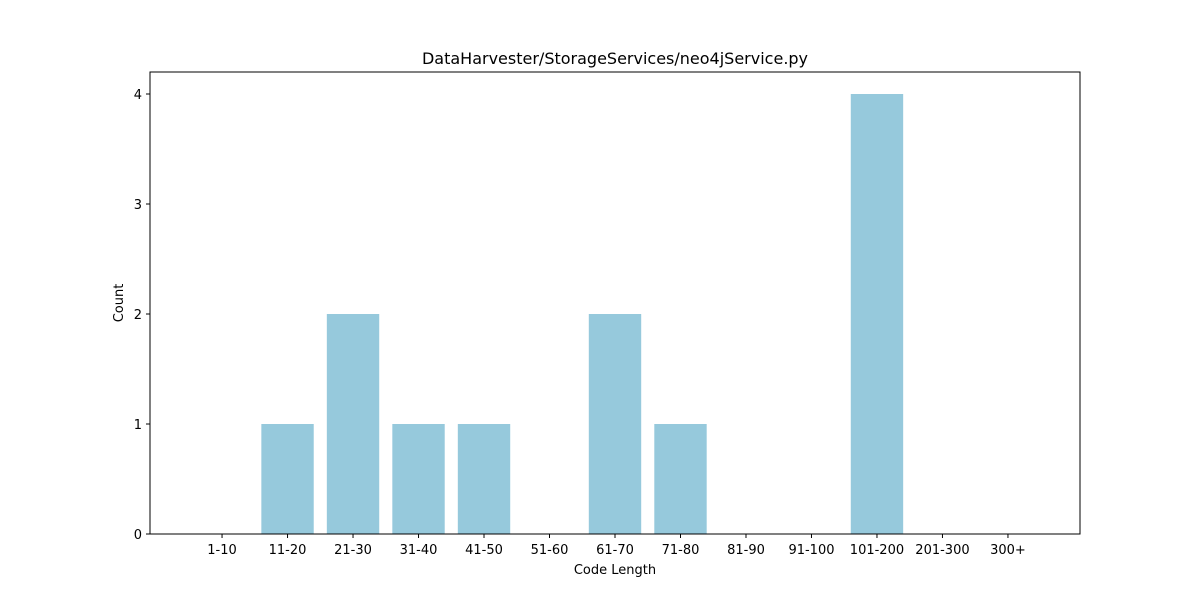 This screenshot has width=1200, height=600. What do you see at coordinates (353, 550) in the screenshot?
I see `x-tick-label: 21-30` at bounding box center [353, 550].